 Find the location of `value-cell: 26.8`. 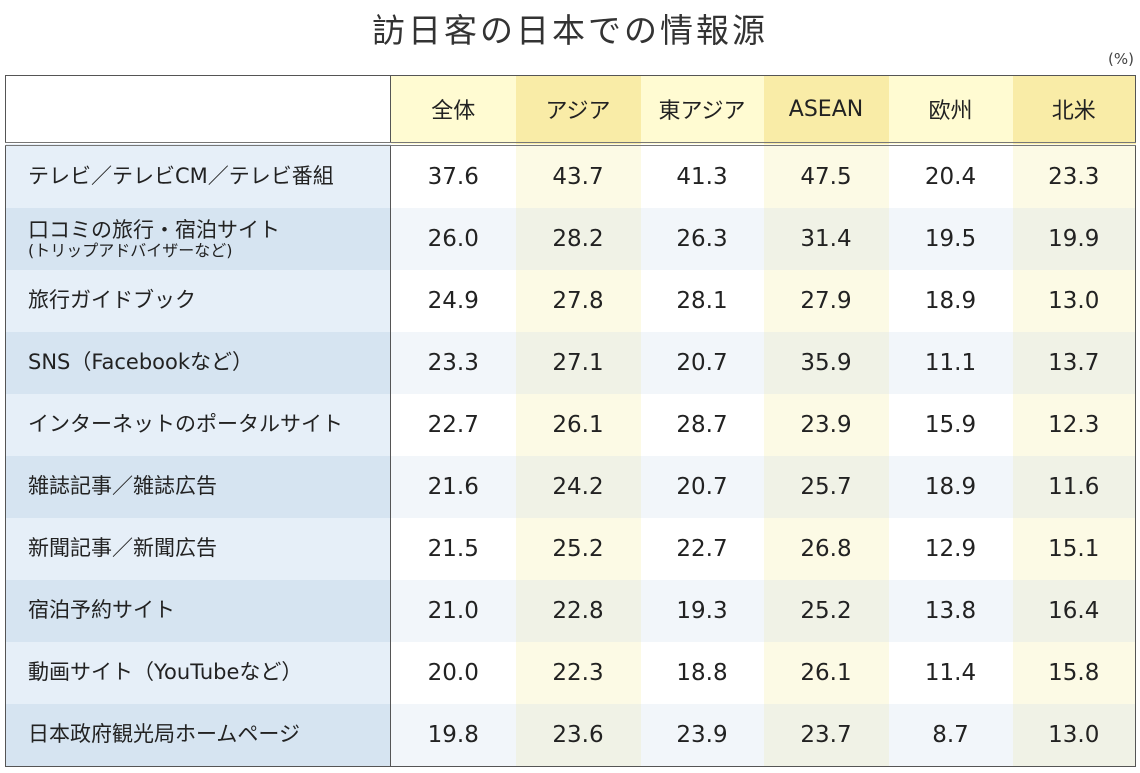

value-cell: 26.8 is located at coordinates (826, 549).